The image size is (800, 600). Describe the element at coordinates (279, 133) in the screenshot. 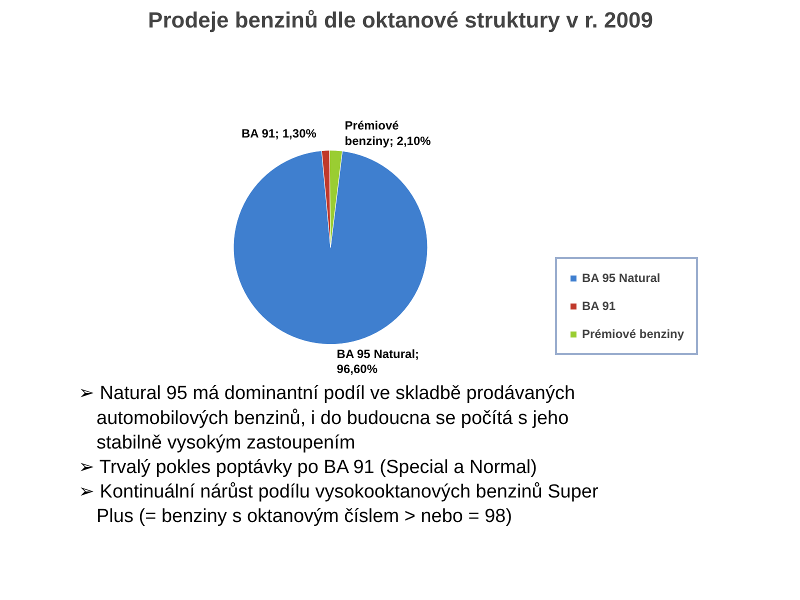

I see `data-label: BA 91; 1,30%` at that location.